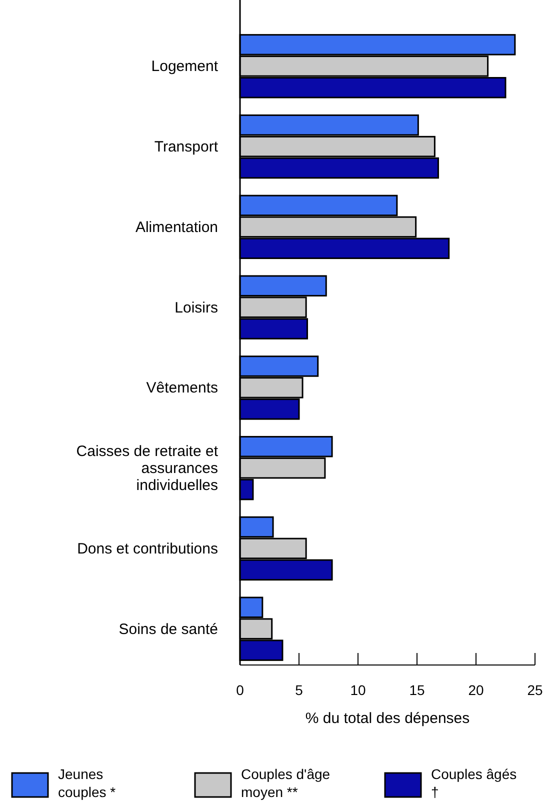 This screenshot has width=548, height=805. I want to click on x-tick-label: 5, so click(299, 690).